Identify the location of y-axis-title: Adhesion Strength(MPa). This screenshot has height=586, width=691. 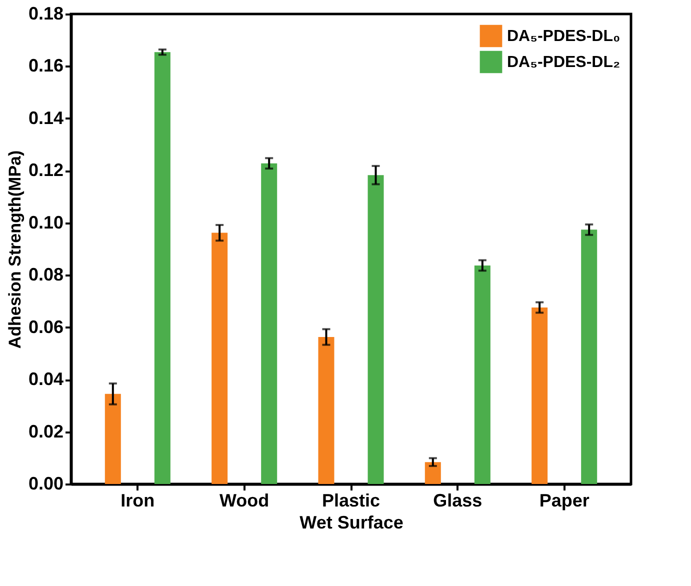
(14, 249).